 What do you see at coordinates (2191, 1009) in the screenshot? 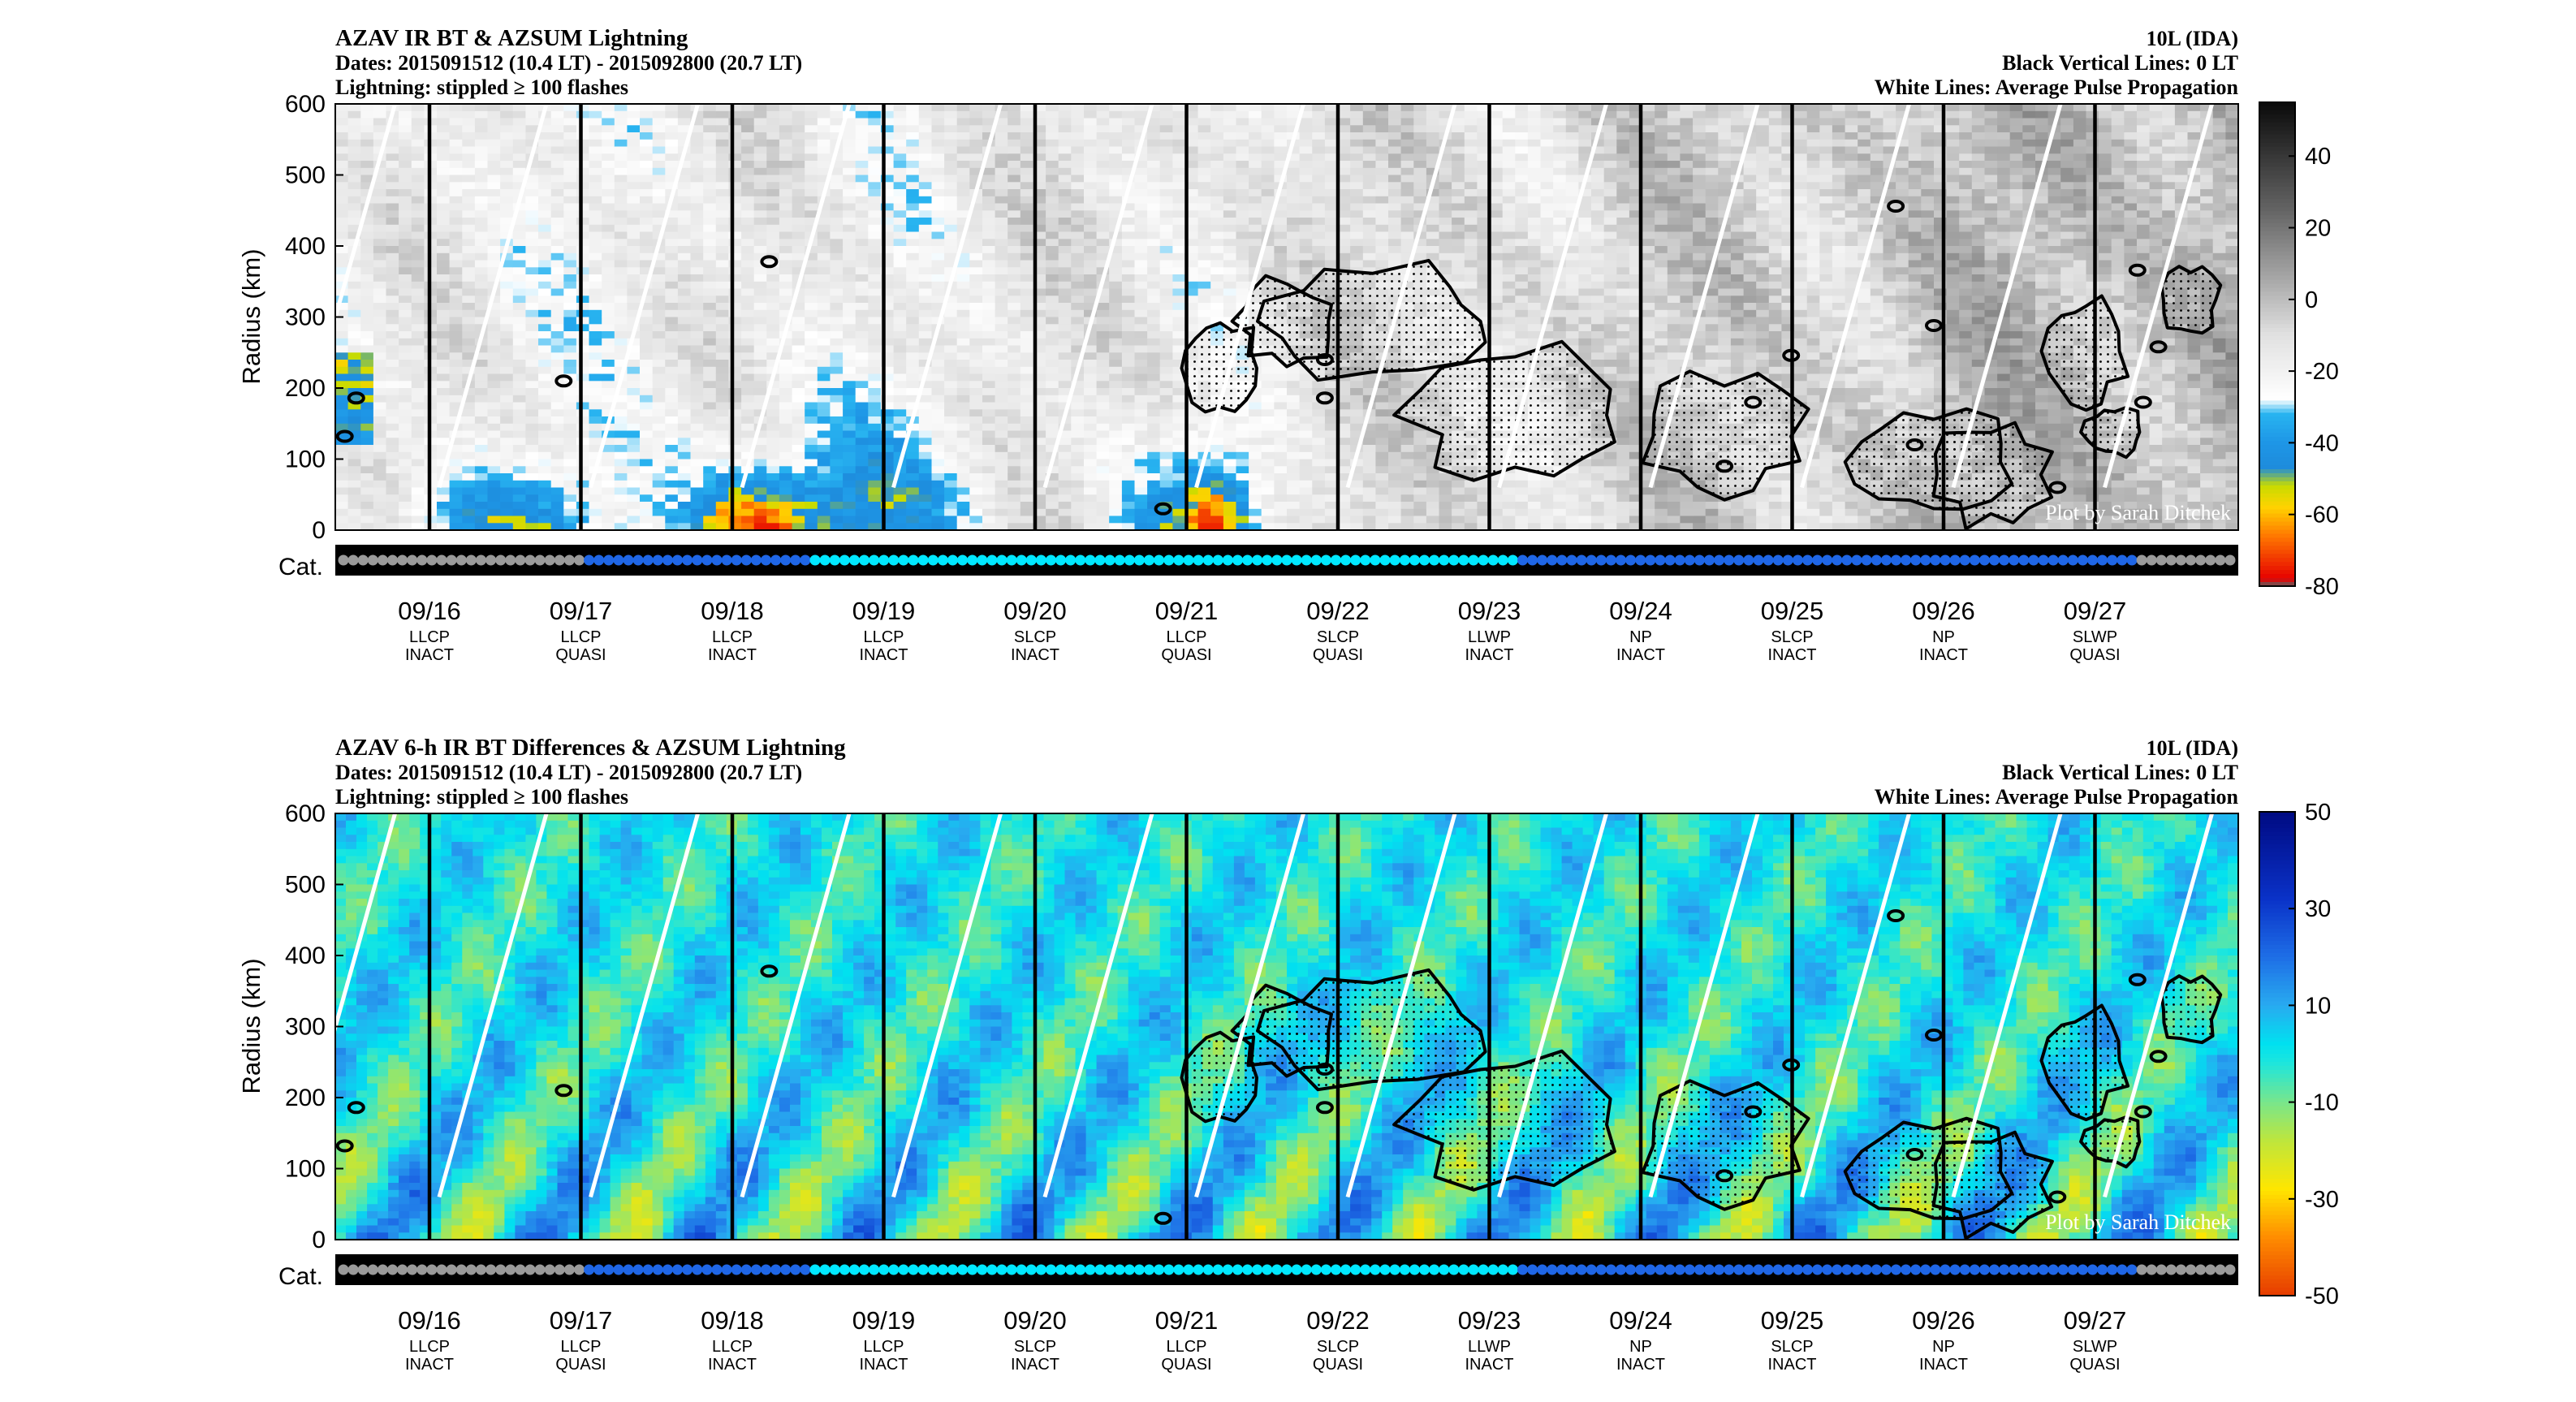
I see `lightning-contour` at bounding box center [2191, 1009].